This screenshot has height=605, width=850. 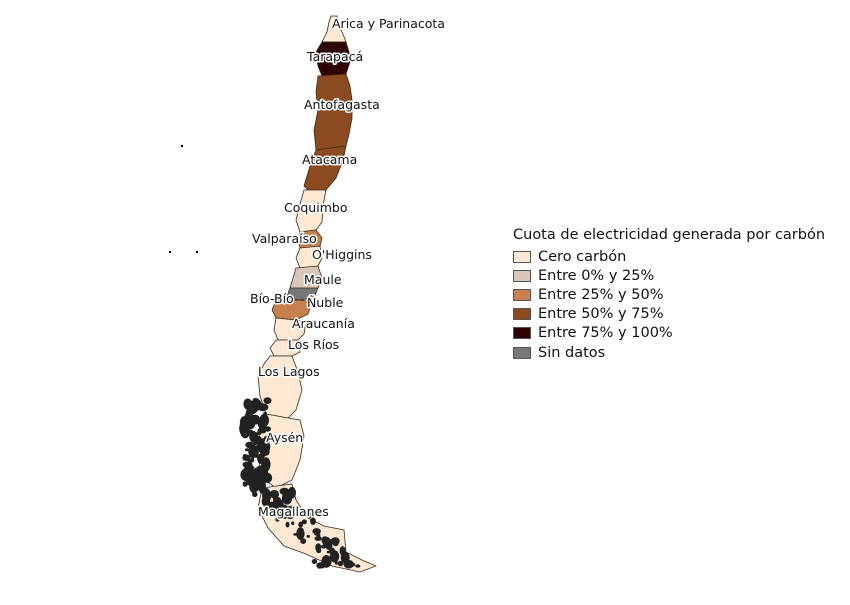 I want to click on region-label: Bío-Bío, so click(x=272, y=298).